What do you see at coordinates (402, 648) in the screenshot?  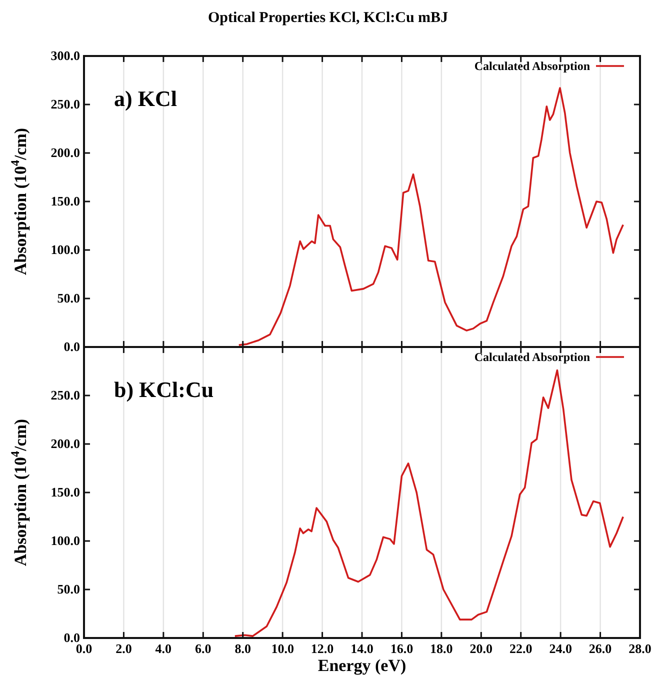 I see `x-tick-label: 16.0` at bounding box center [402, 648].